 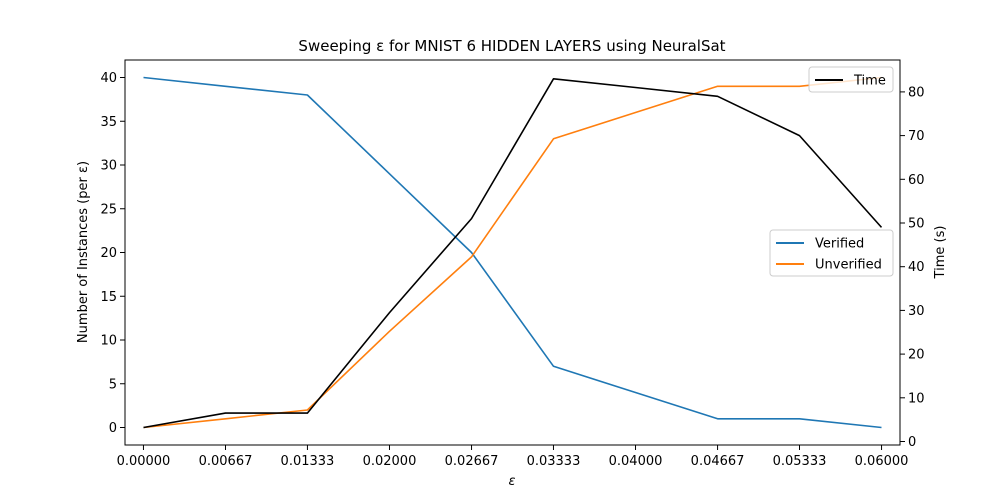 What do you see at coordinates (636, 461) in the screenshot?
I see `x-tick-label: 0.04000` at bounding box center [636, 461].